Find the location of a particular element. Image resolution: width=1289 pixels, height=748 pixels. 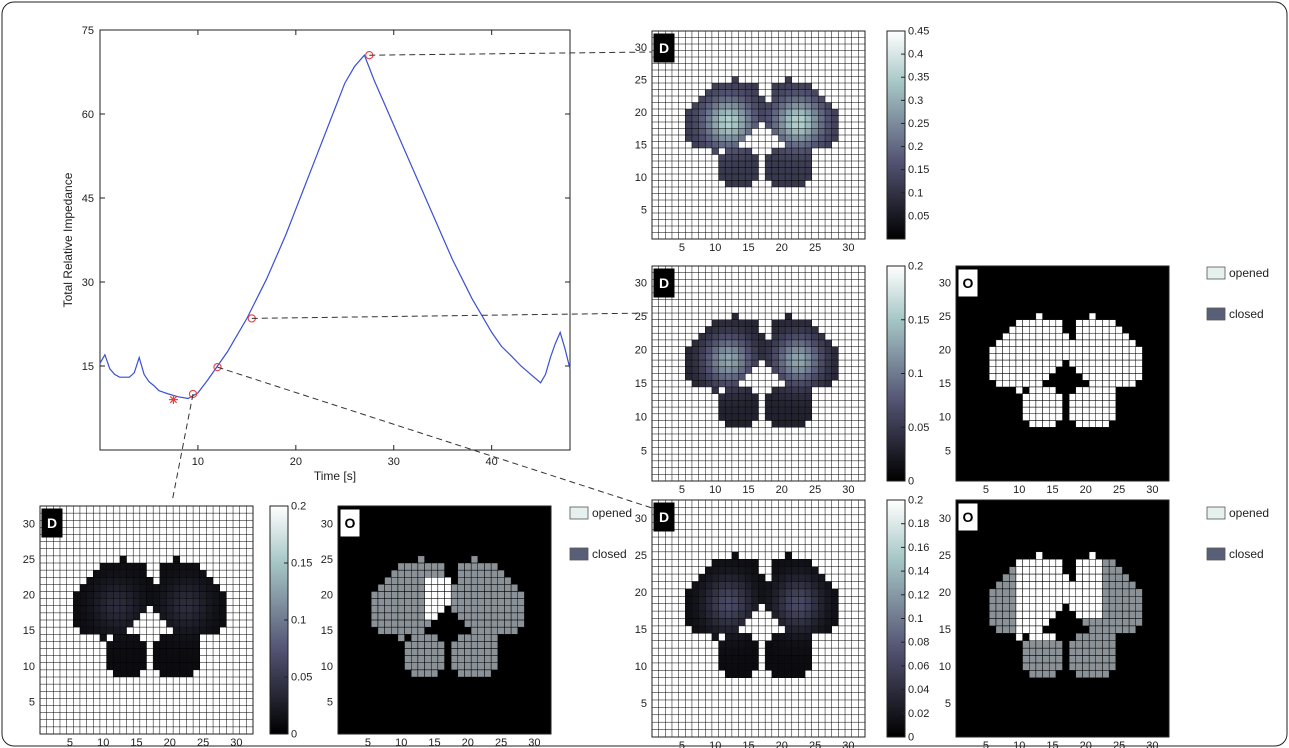

y-tick-label: 30 is located at coordinates (29, 524).